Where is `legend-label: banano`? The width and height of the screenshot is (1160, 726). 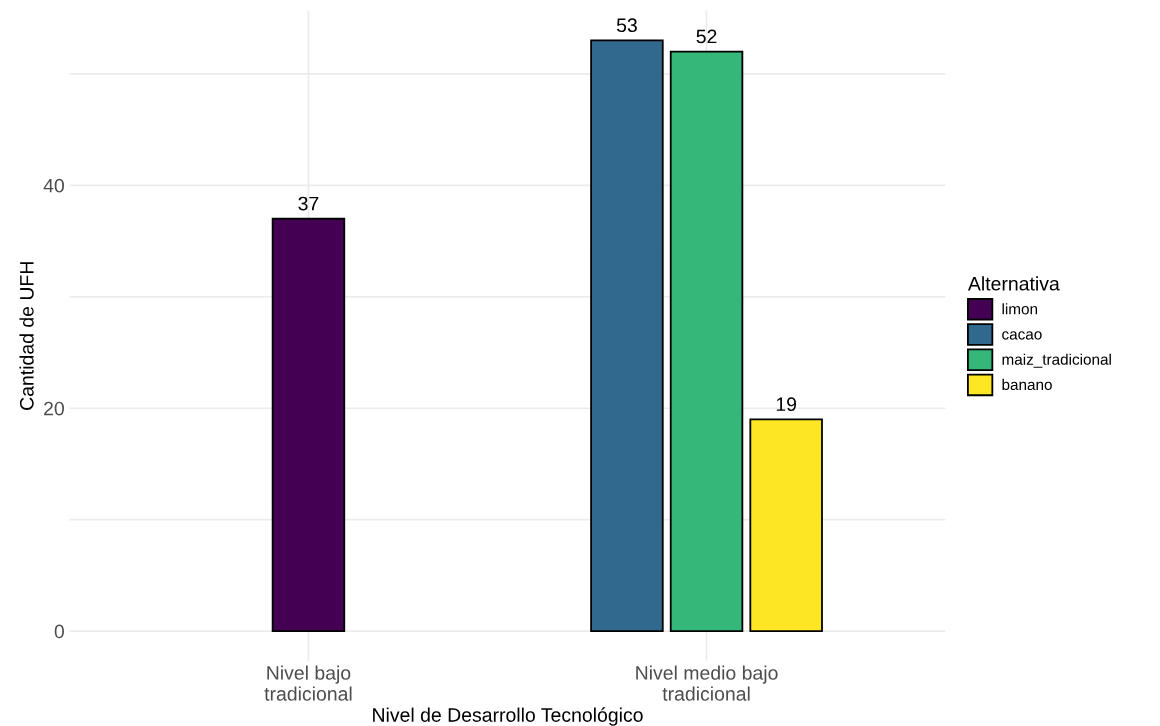 legend-label: banano is located at coordinates (1027, 384).